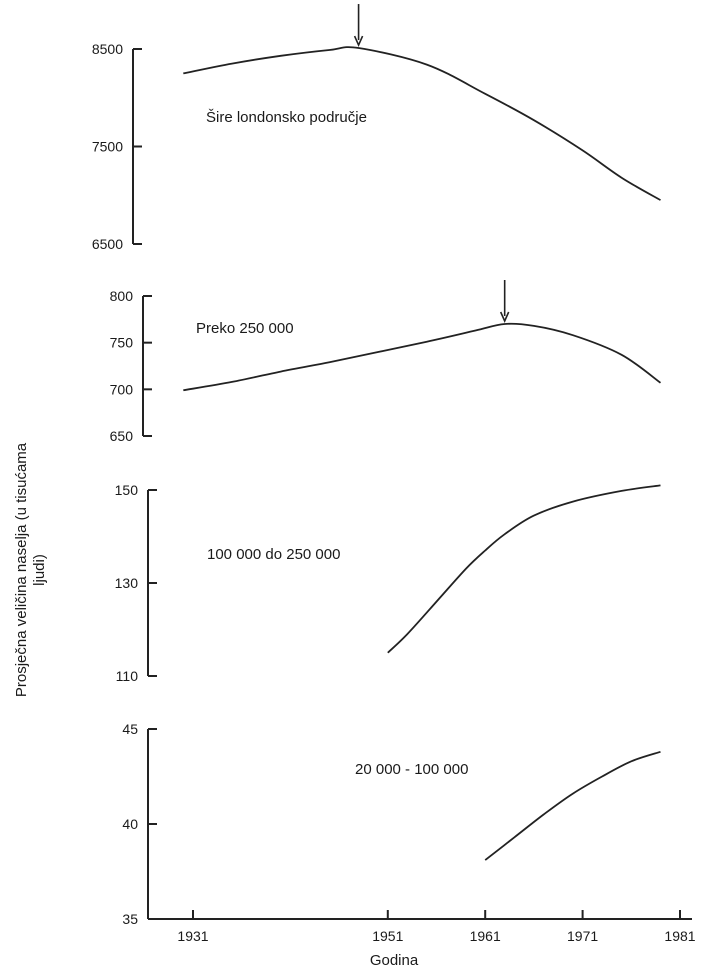 This screenshot has height=980, width=712. What do you see at coordinates (411, 769) in the screenshot?
I see `panel-label-20000-100000: 20 000 - 100 000` at bounding box center [411, 769].